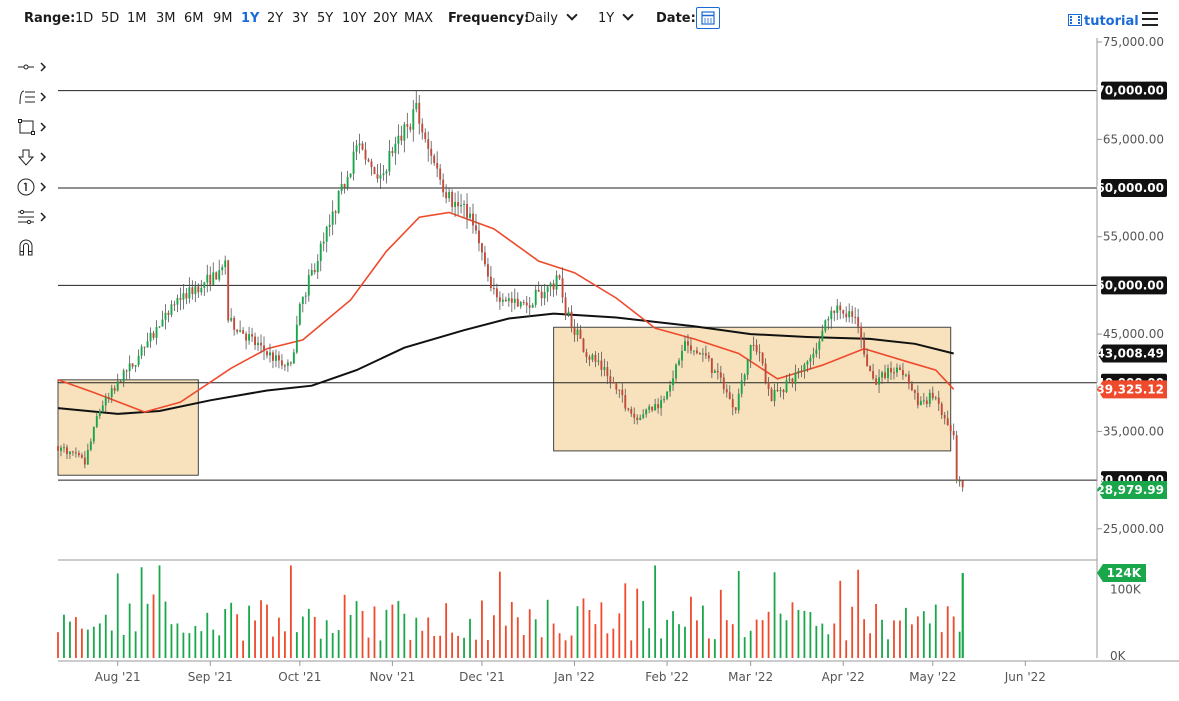 This screenshot has height=701, width=1179. Describe the element at coordinates (1124, 573) in the screenshot. I see `volume-badge-label: 124K` at that location.